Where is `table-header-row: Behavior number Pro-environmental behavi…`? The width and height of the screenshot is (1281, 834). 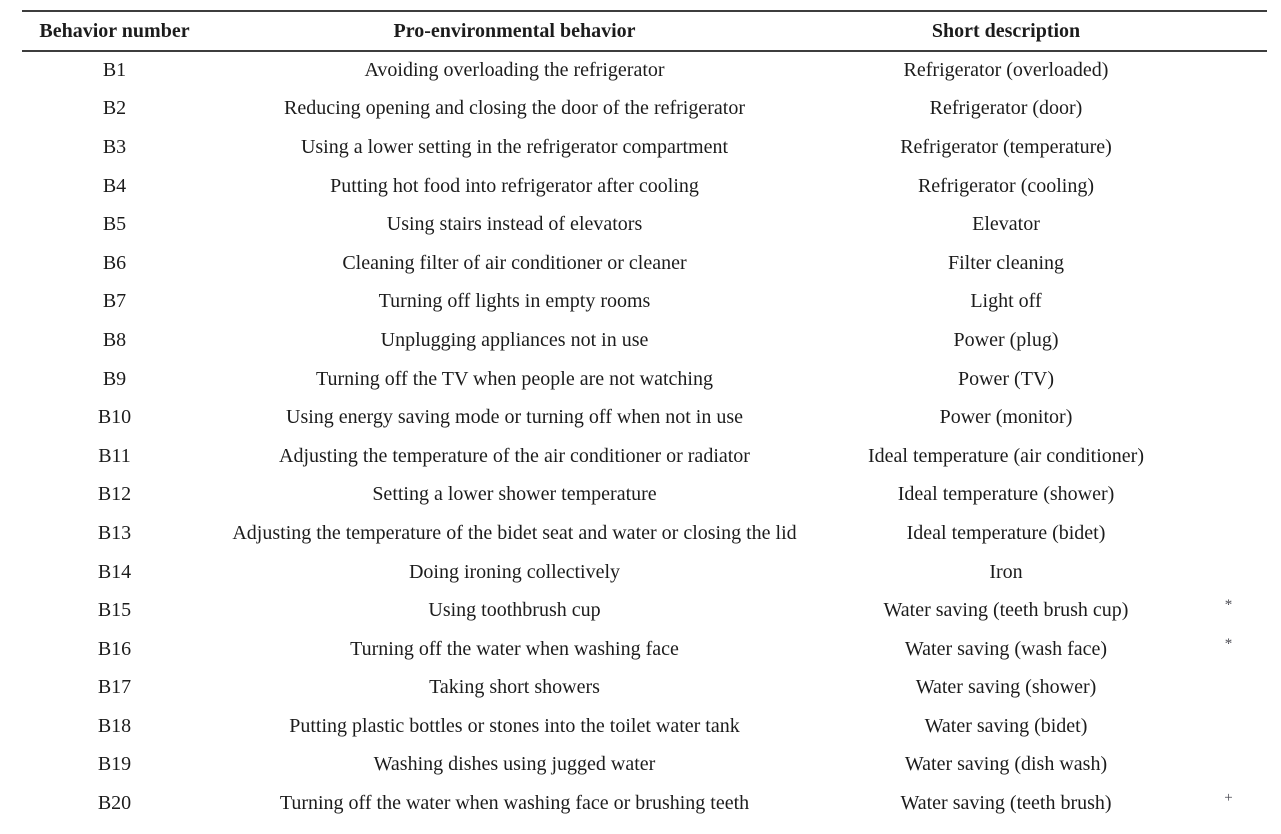
table-header-row: Behavior number Pro-environmental behavi… is located at coordinates (644, 31).